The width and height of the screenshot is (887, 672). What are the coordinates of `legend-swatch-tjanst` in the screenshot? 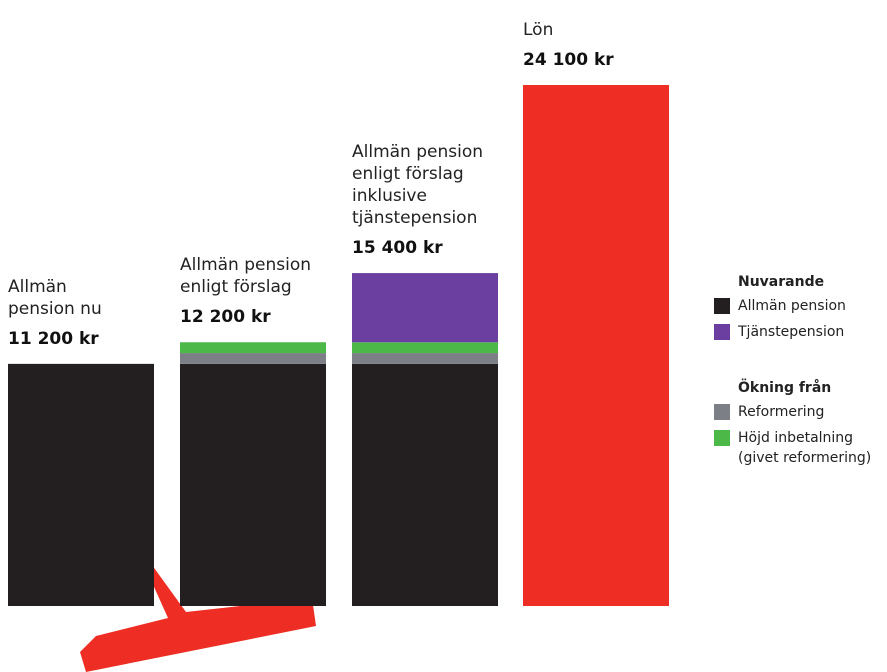 It's located at (722, 332).